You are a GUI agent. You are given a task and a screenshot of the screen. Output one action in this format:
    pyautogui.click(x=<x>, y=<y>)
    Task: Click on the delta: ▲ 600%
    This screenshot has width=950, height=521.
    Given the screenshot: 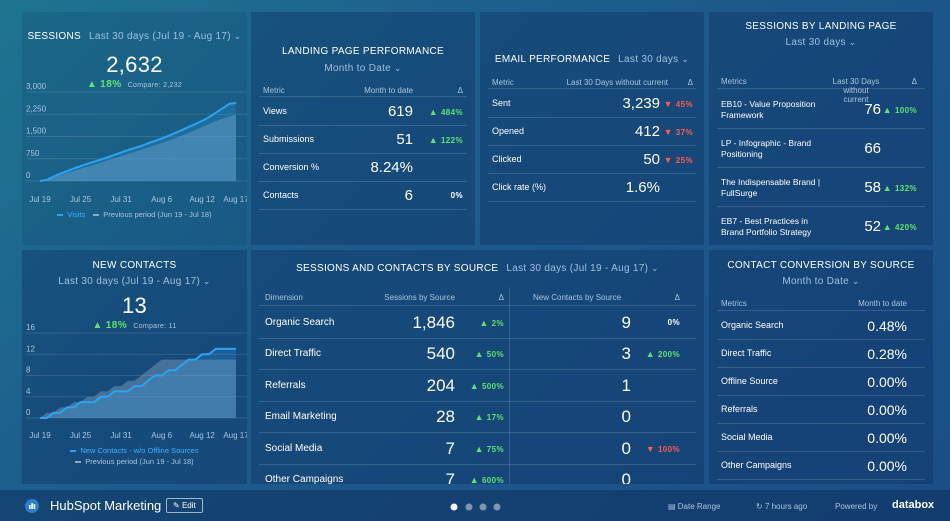 What is the action you would take?
    pyautogui.click(x=487, y=479)
    